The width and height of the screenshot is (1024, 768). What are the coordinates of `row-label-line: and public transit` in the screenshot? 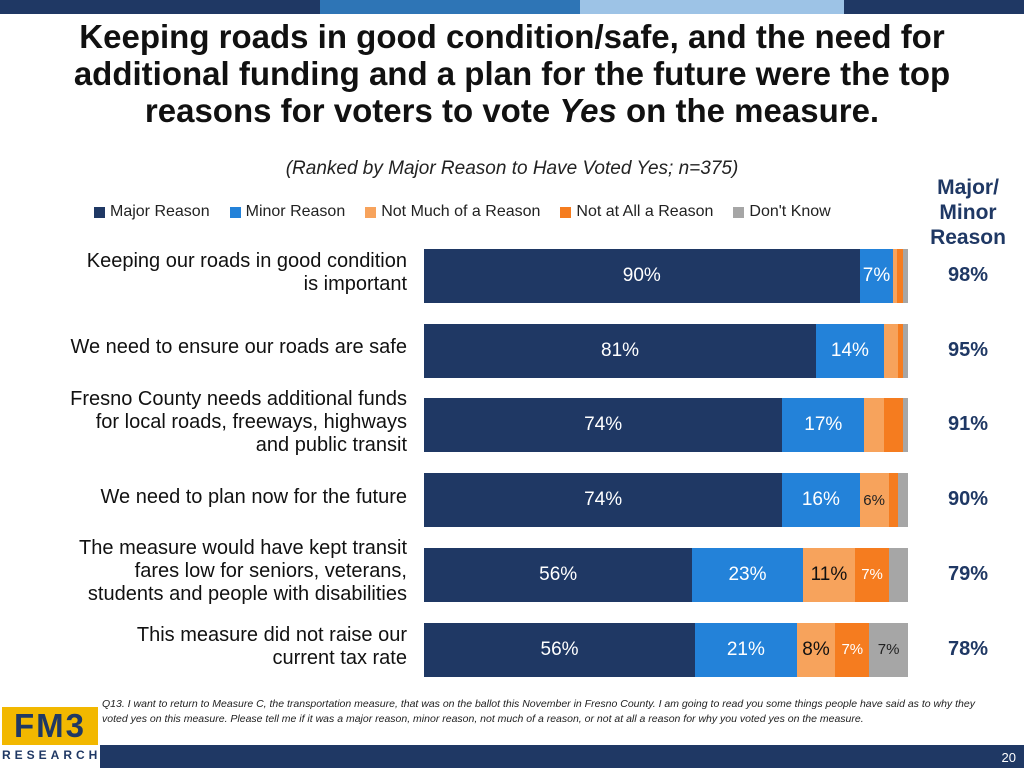 It's located at (331, 444).